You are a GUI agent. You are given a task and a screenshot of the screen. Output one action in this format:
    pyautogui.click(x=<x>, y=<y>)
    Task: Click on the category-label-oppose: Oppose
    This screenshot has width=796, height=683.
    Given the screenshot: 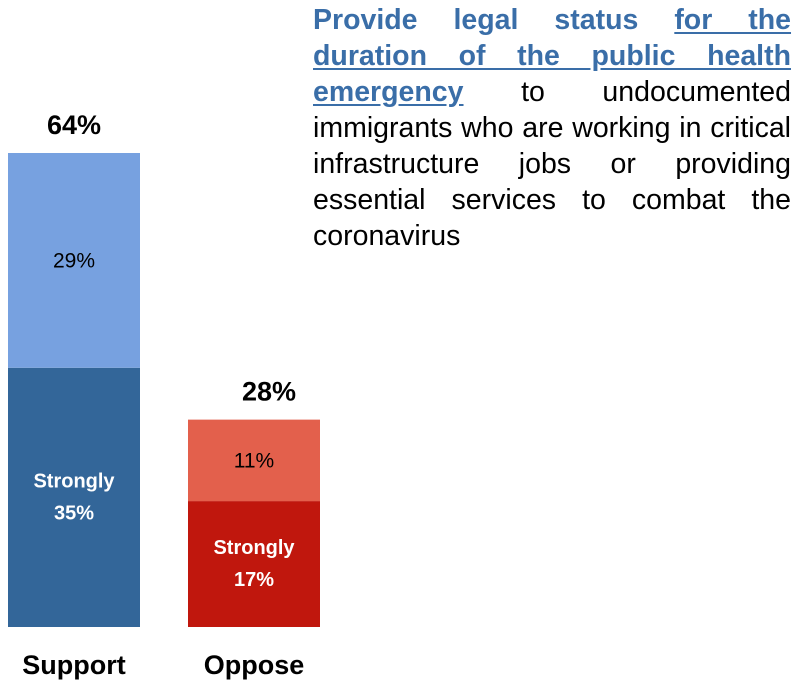 What is the action you would take?
    pyautogui.click(x=254, y=665)
    